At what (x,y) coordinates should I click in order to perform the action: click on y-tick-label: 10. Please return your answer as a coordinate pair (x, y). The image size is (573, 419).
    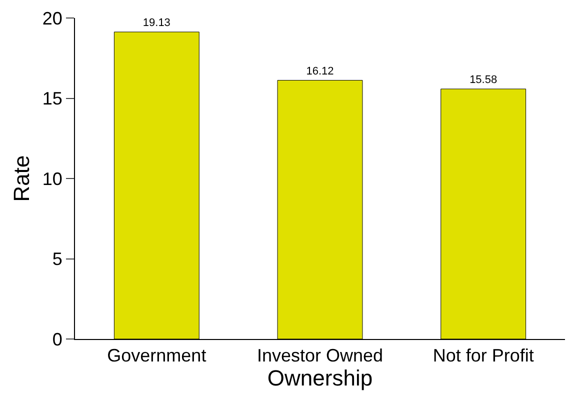
    Looking at the image, I should click on (52, 178).